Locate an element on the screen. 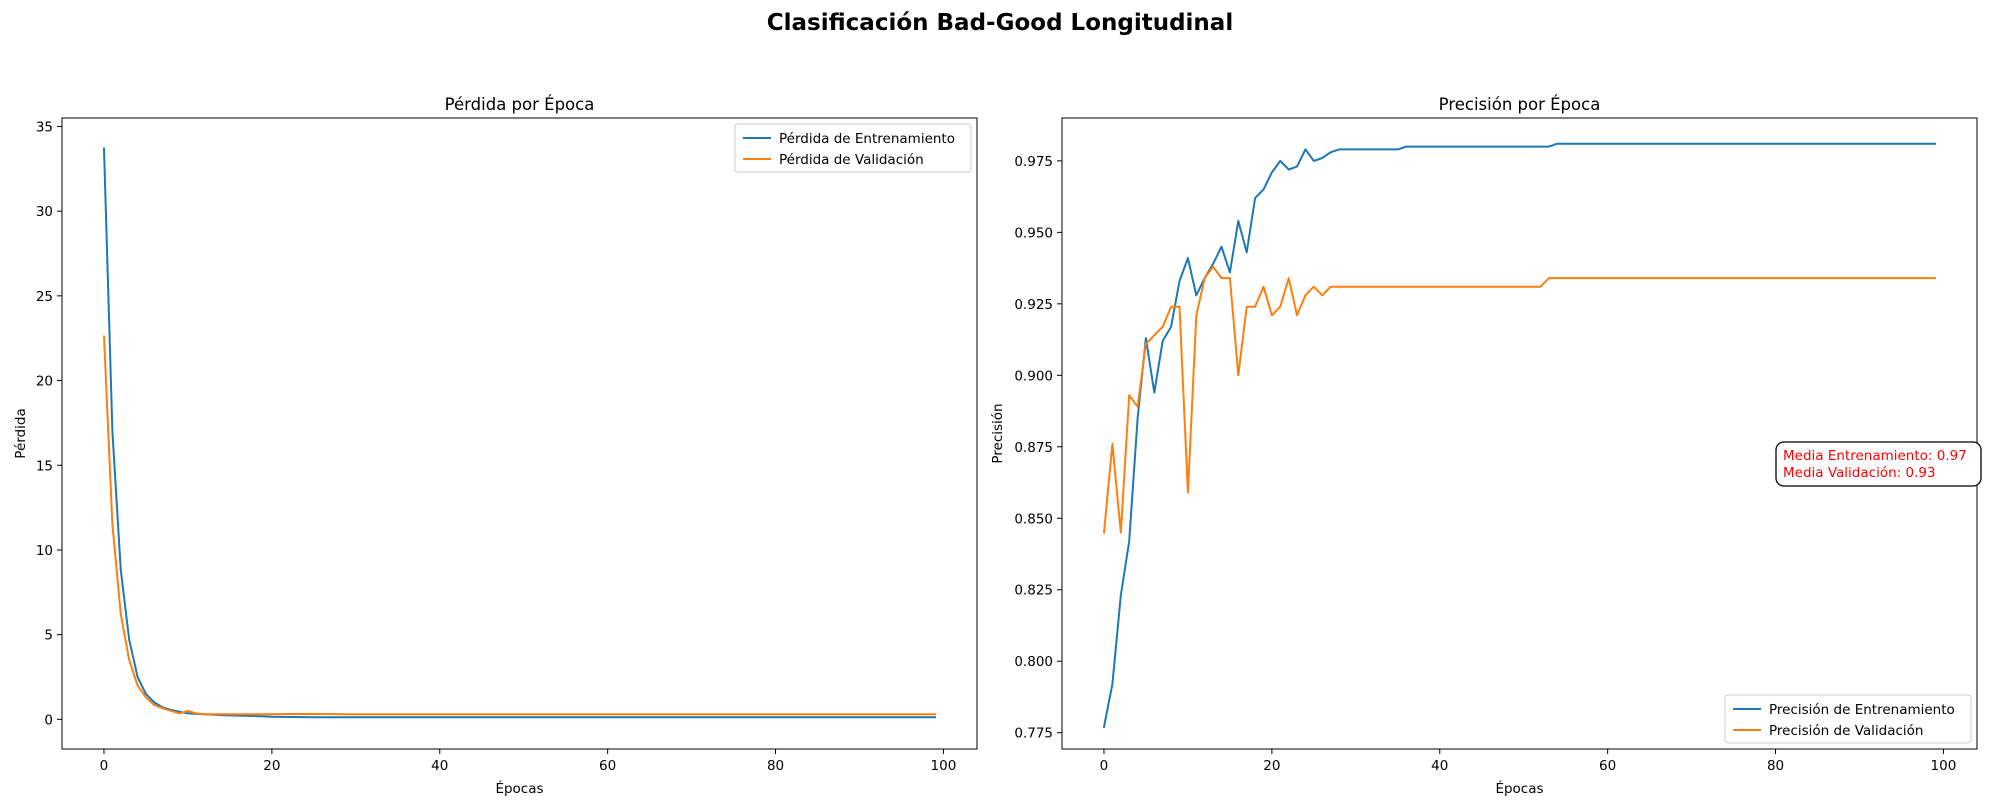  y-tick-label: 0 is located at coordinates (48, 720).